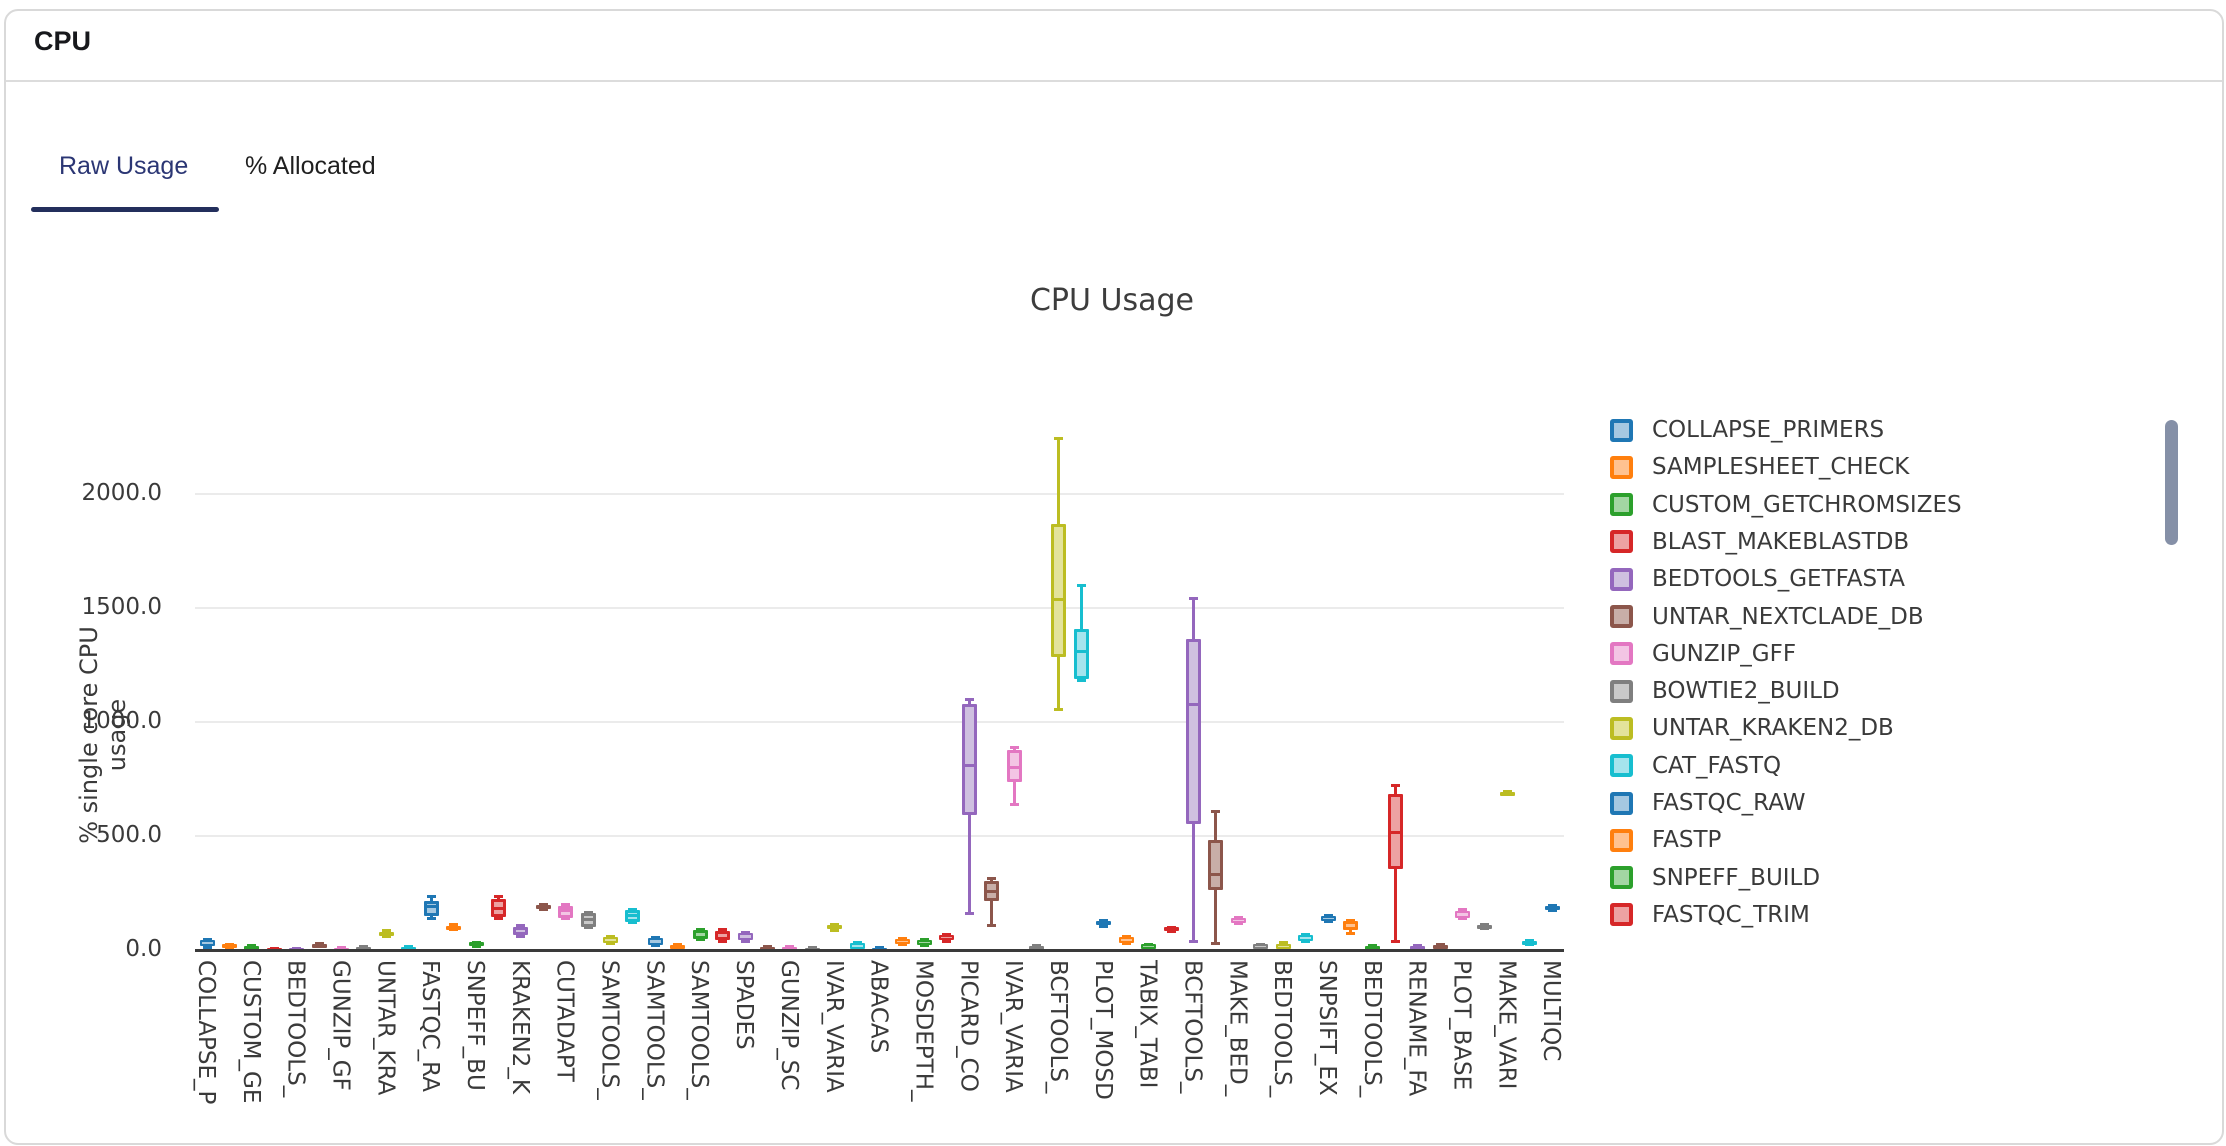 The width and height of the screenshot is (2226, 1146). I want to click on legend-item: FASTQC_RAW, so click(1707, 803).